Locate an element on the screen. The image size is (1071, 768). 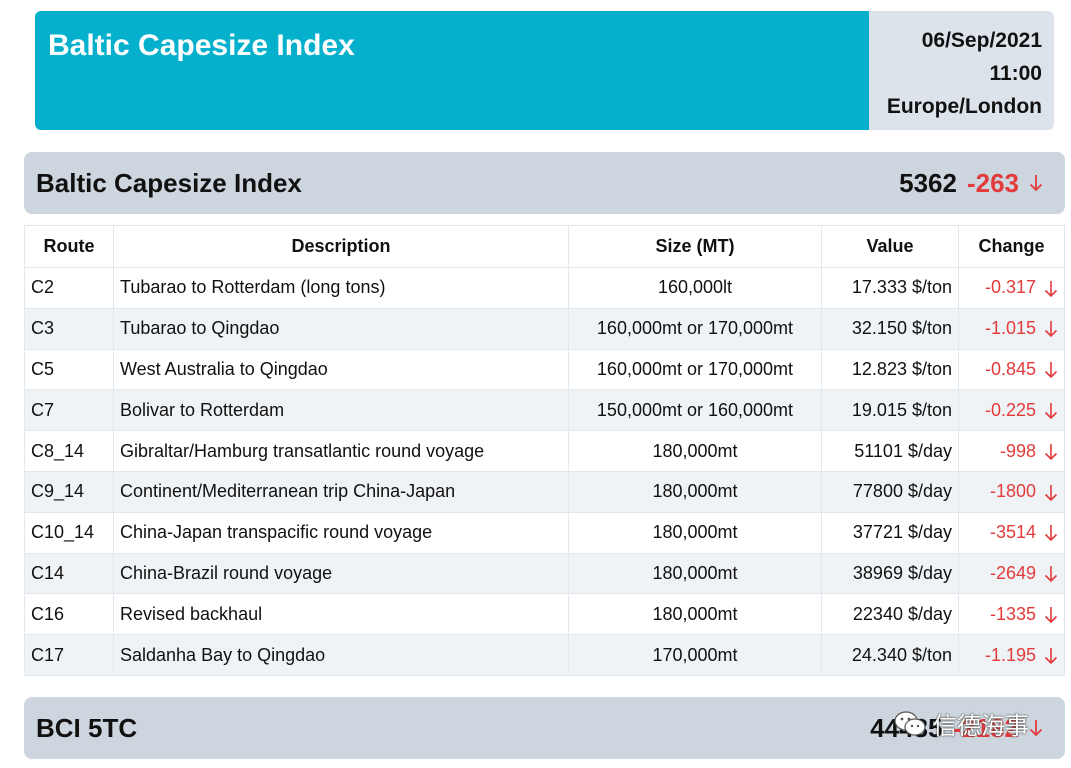
value-cell-text: 19.015 $/ton is located at coordinates (901, 409).